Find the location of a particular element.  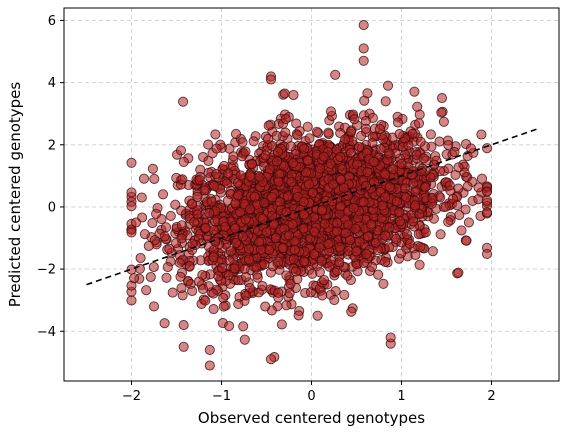

y-tick-label: −4 is located at coordinates (46, 332).